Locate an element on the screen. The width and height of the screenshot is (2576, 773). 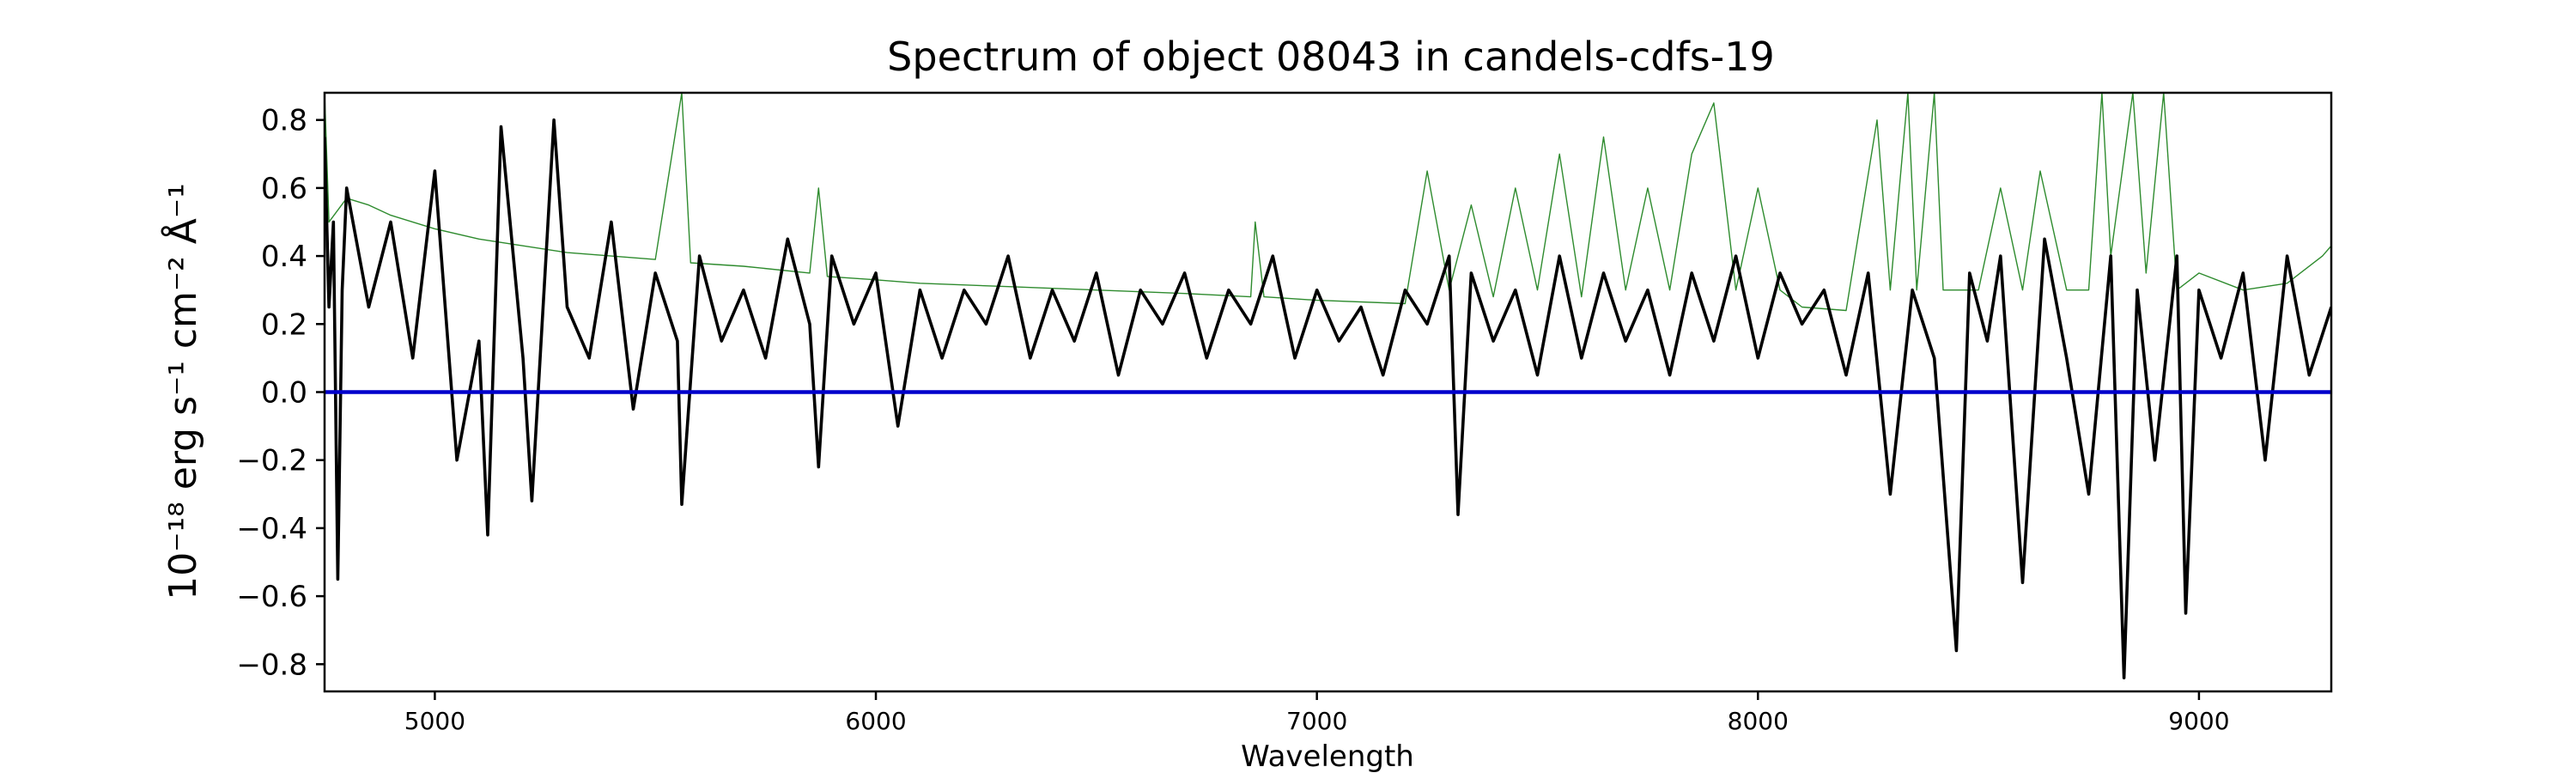
y-tick-label: 0.6 is located at coordinates (284, 189).